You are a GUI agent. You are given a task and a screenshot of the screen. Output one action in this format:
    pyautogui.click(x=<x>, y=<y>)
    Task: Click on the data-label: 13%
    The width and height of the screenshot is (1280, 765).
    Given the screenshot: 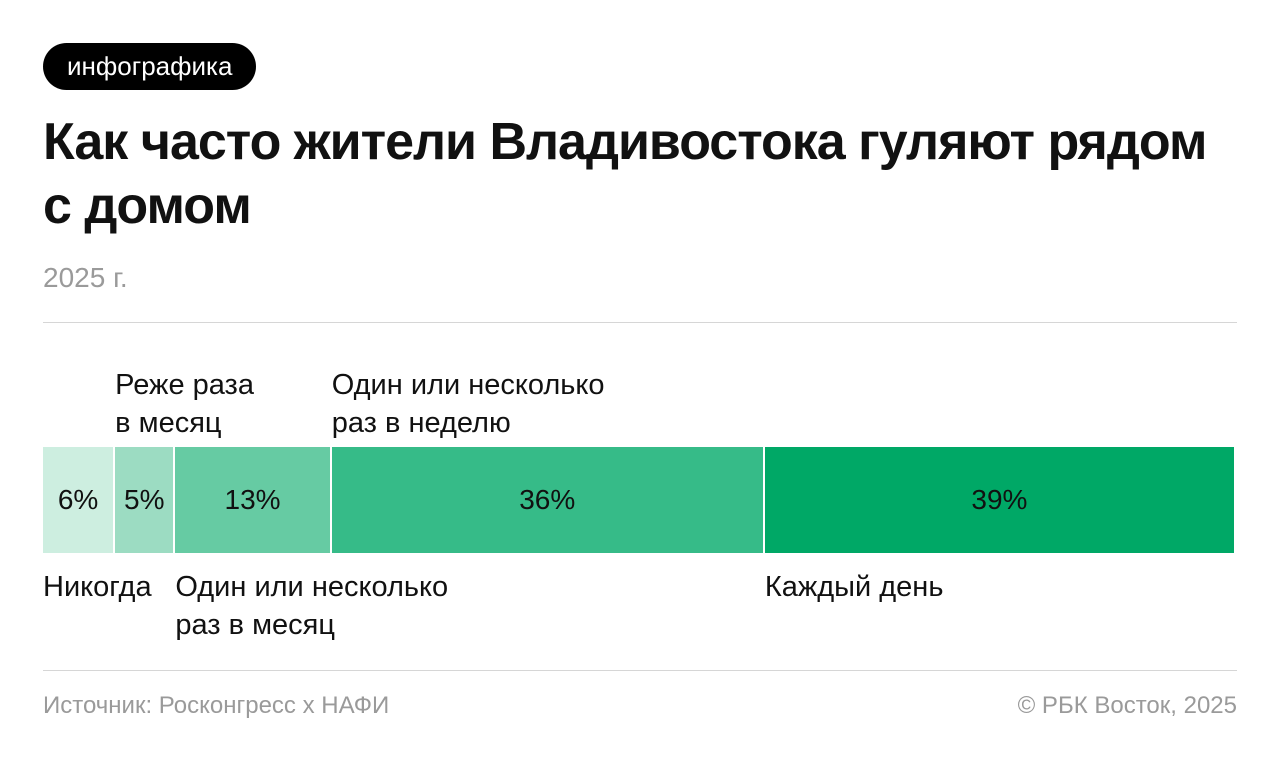 What is the action you would take?
    pyautogui.click(x=252, y=499)
    